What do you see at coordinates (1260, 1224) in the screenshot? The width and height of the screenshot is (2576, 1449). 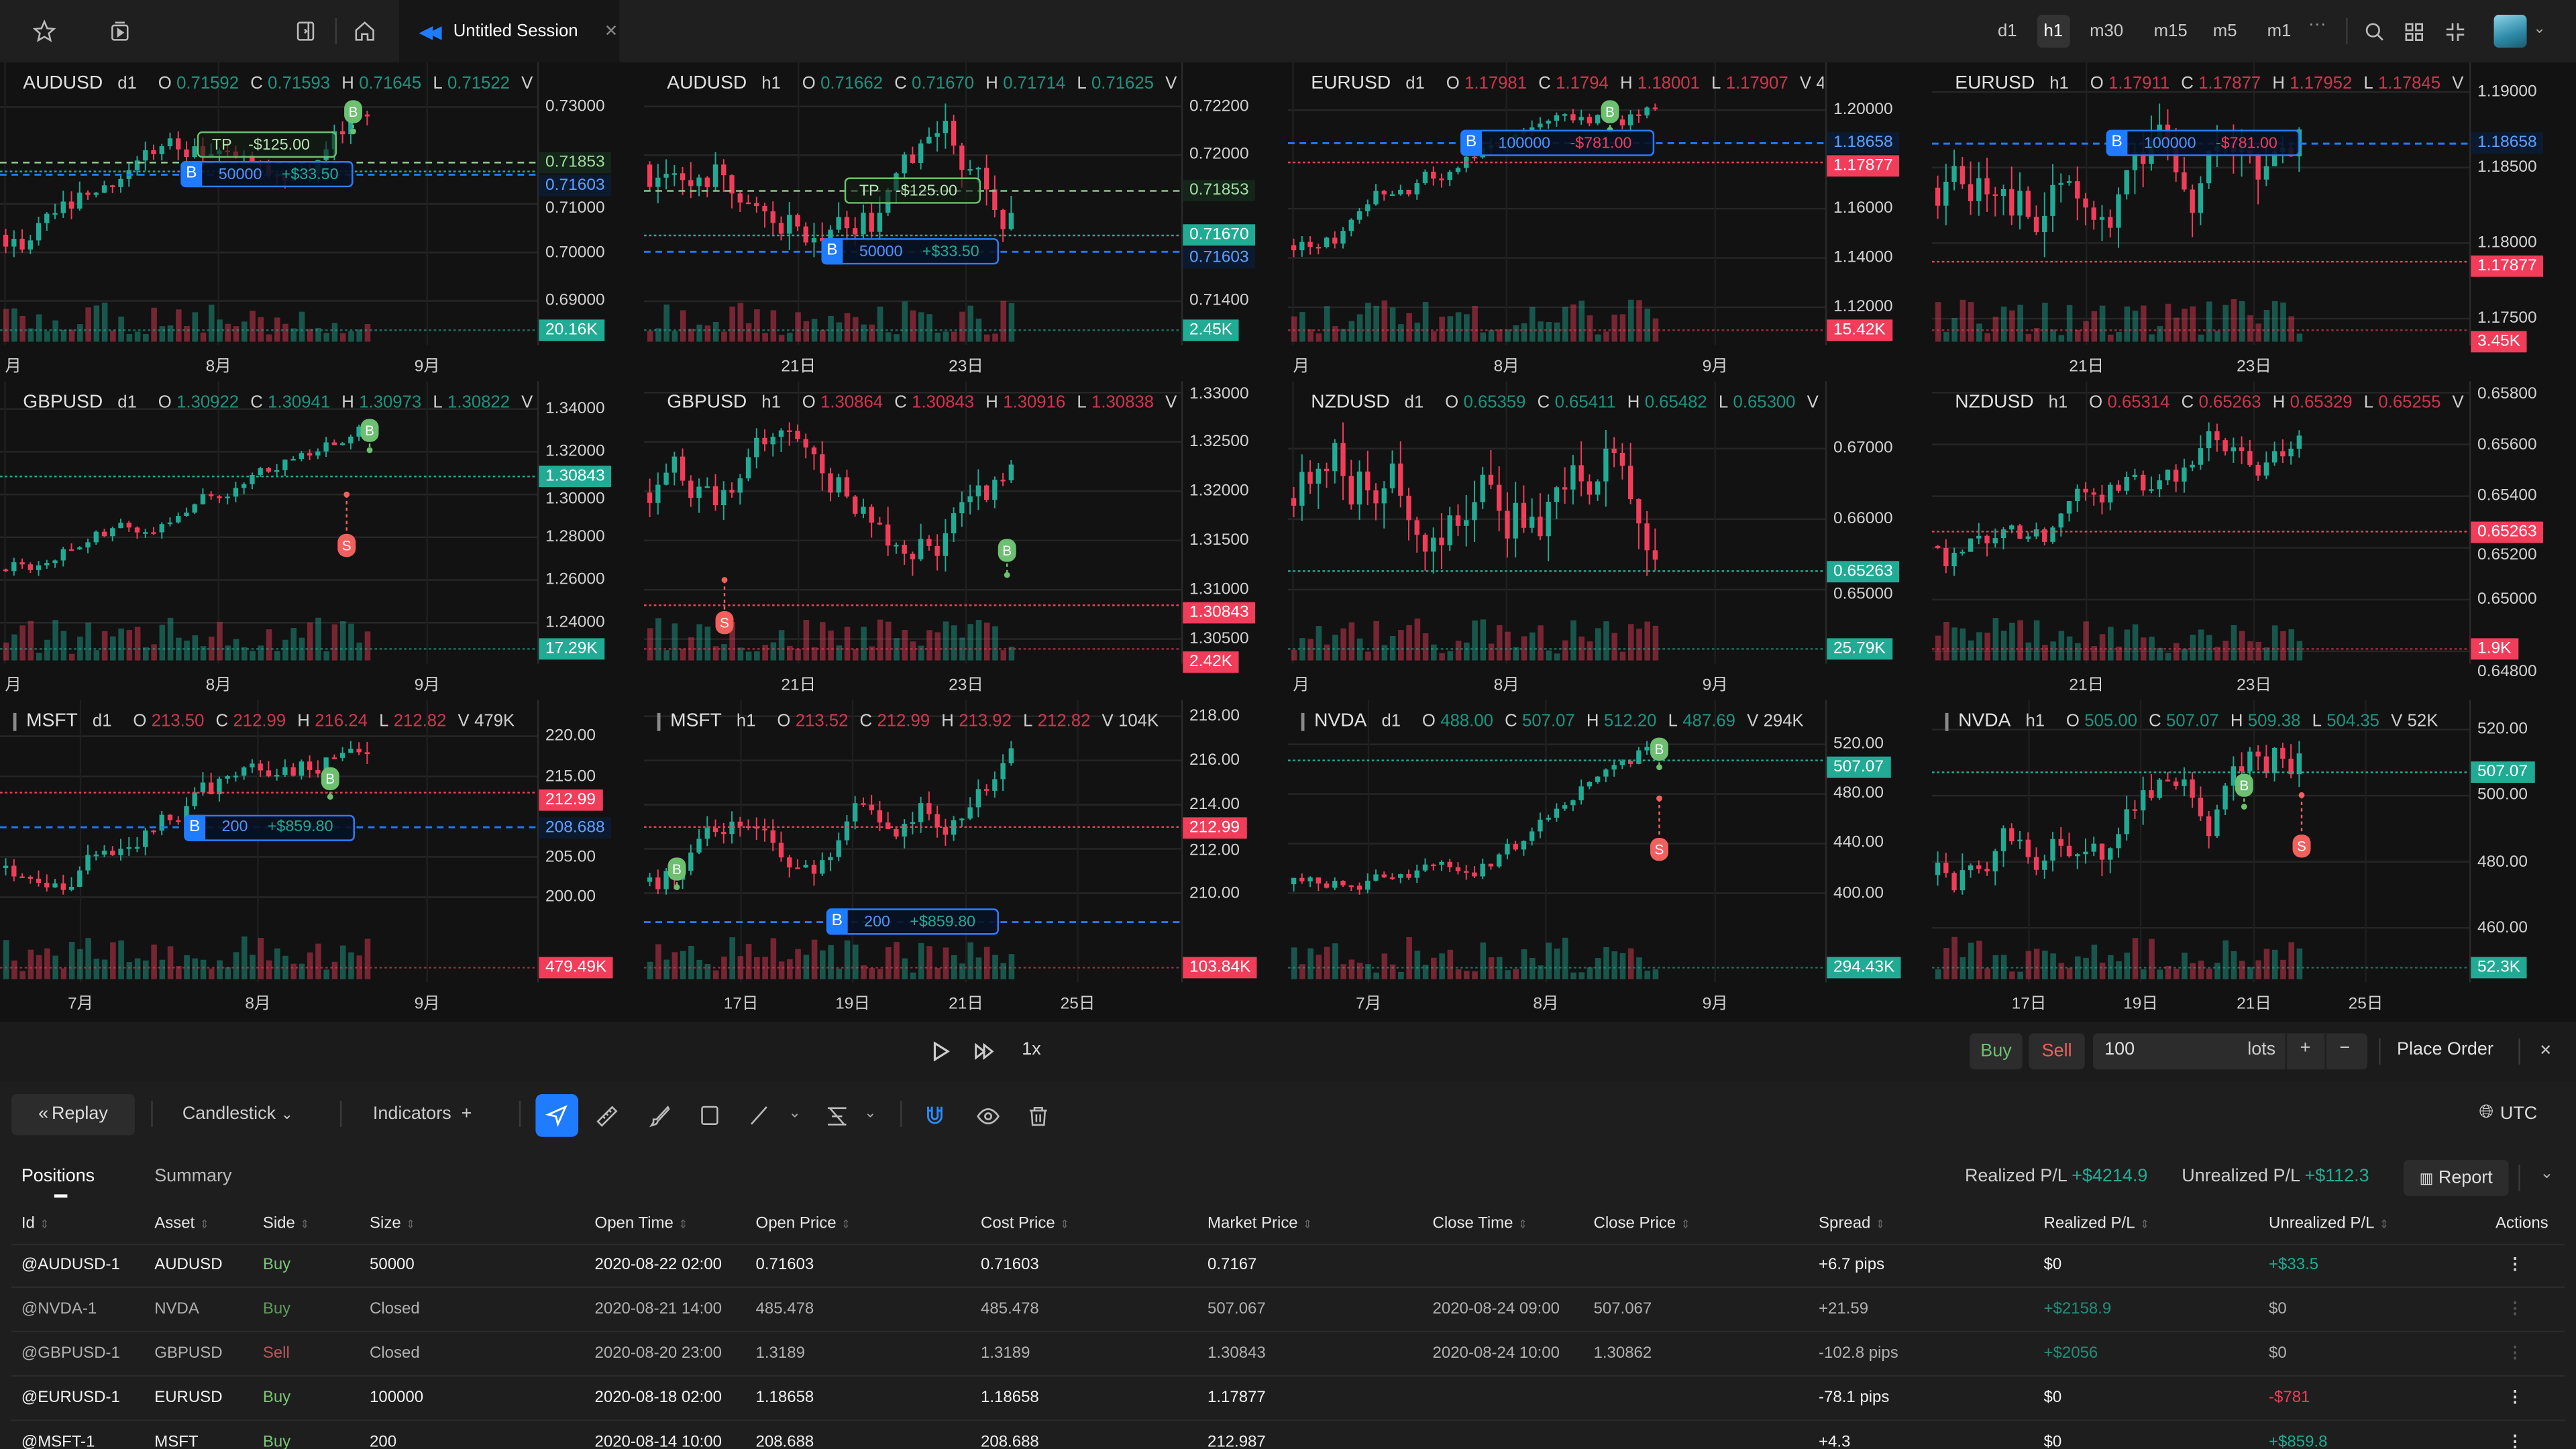 I see `column-header-market-price: Market Price ⇕` at bounding box center [1260, 1224].